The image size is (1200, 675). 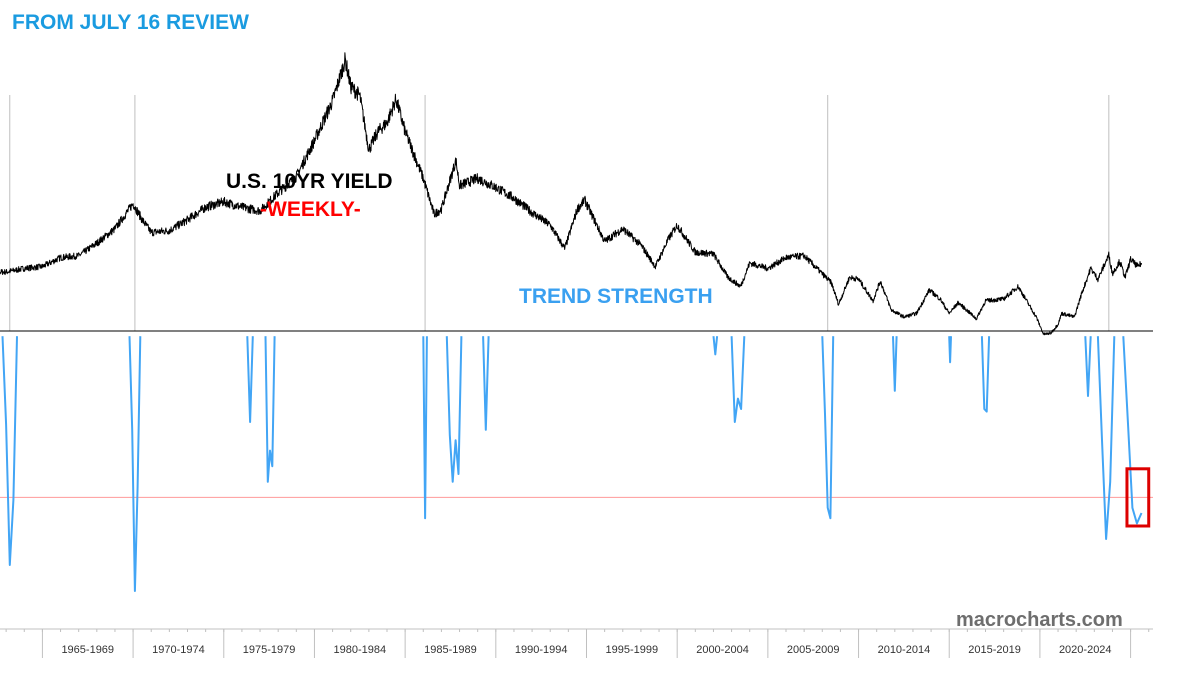 I want to click on x-tick-label: 2000-2004, so click(x=722, y=650).